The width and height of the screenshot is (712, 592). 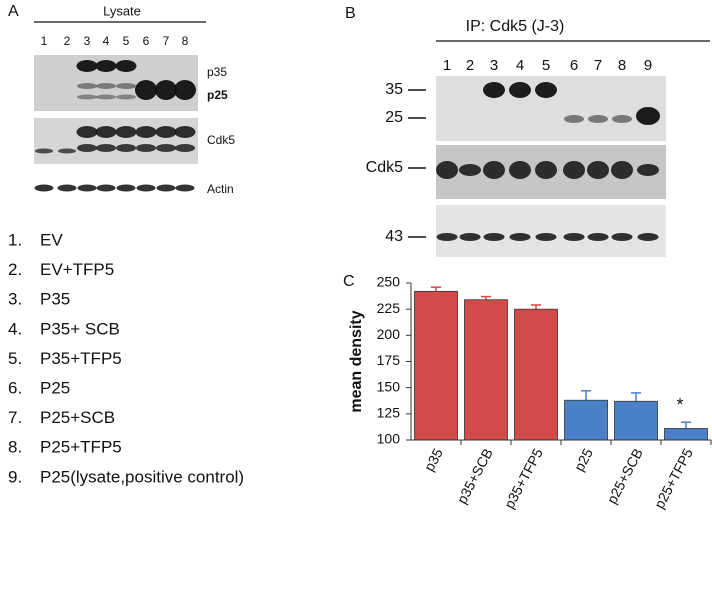 I want to click on x-tick-label: p35+TFP5, so click(x=523, y=478).